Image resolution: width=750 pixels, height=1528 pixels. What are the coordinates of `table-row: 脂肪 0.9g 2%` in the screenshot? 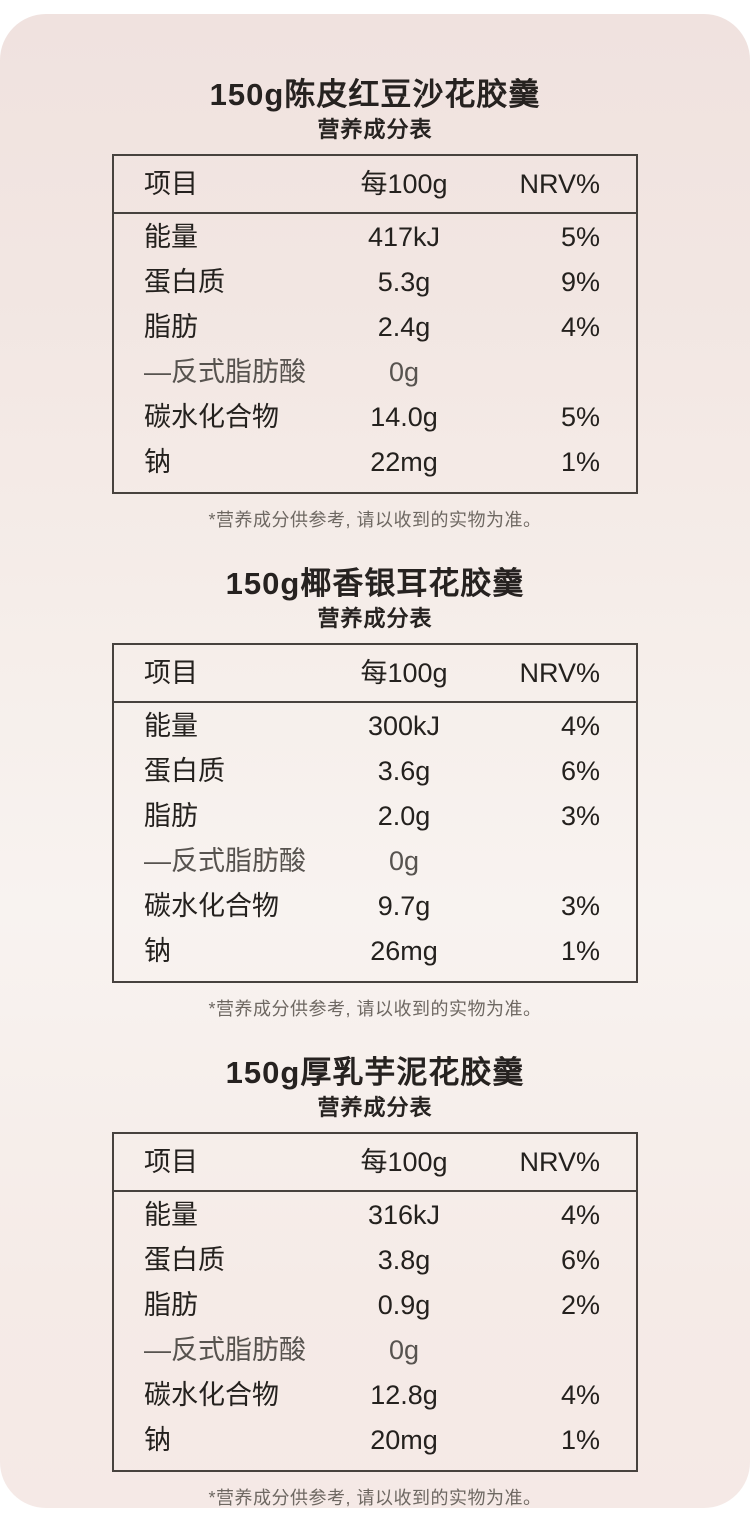 It's located at (375, 1304).